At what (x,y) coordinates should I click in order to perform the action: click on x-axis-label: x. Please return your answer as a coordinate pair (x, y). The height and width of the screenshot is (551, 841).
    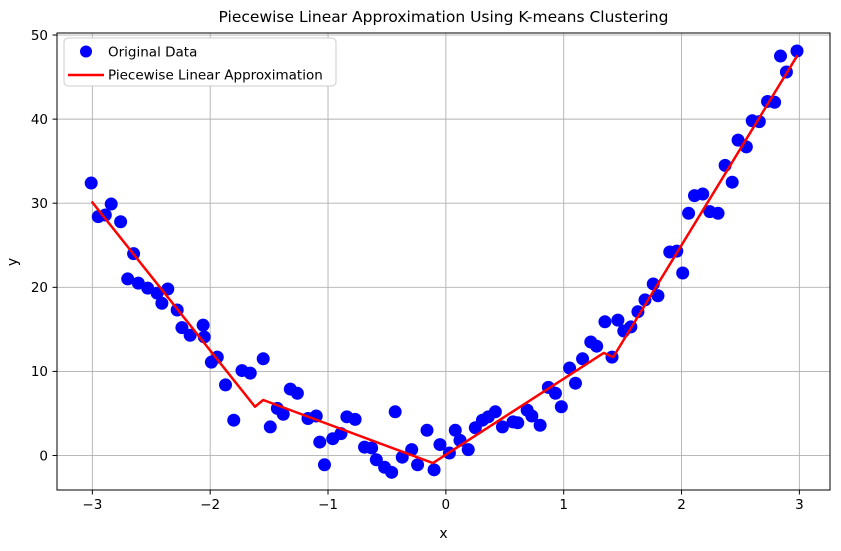
    Looking at the image, I should click on (443, 534).